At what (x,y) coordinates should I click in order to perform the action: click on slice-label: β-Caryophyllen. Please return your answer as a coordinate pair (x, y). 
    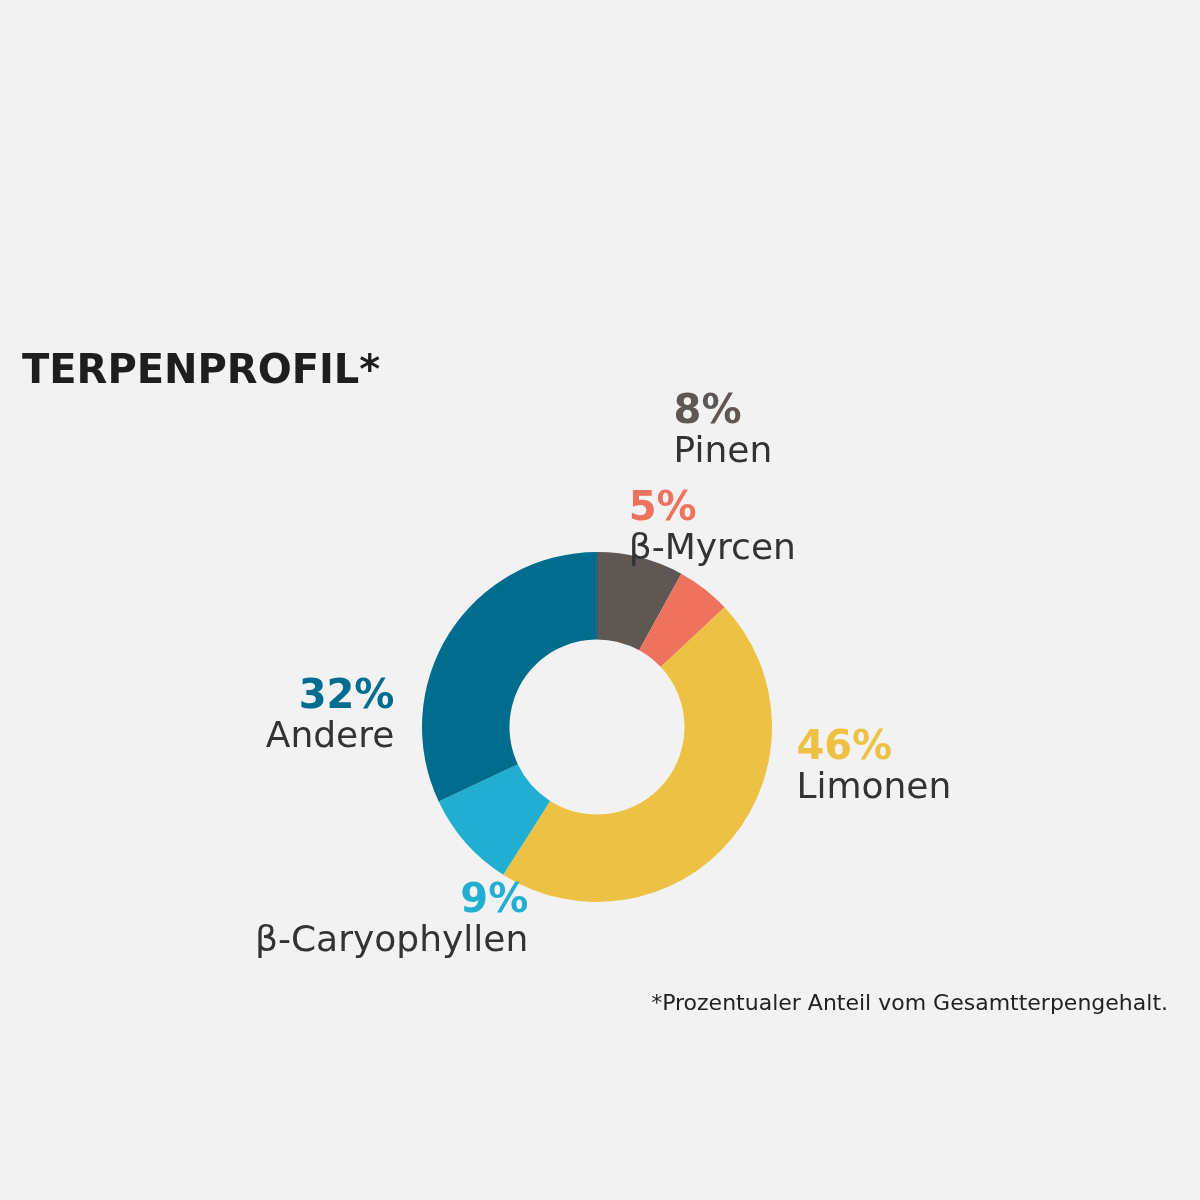
    Looking at the image, I should click on (392, 938).